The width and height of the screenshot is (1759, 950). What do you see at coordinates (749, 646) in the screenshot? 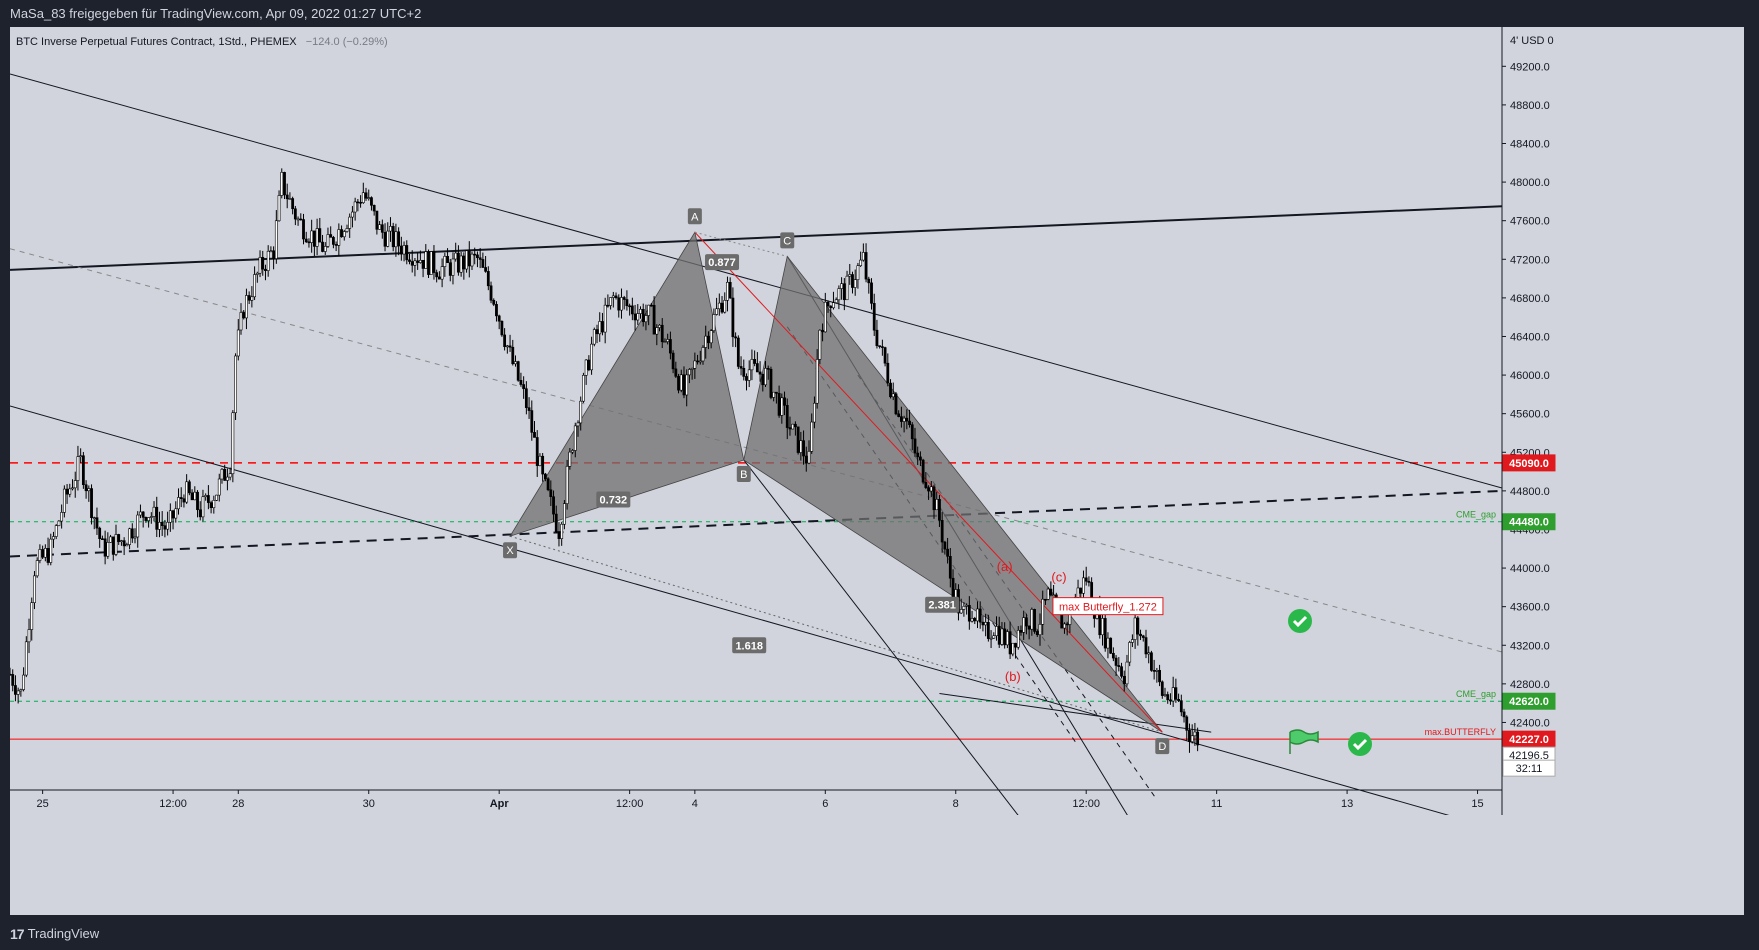
I see `ratio-label: 1.618` at bounding box center [749, 646].